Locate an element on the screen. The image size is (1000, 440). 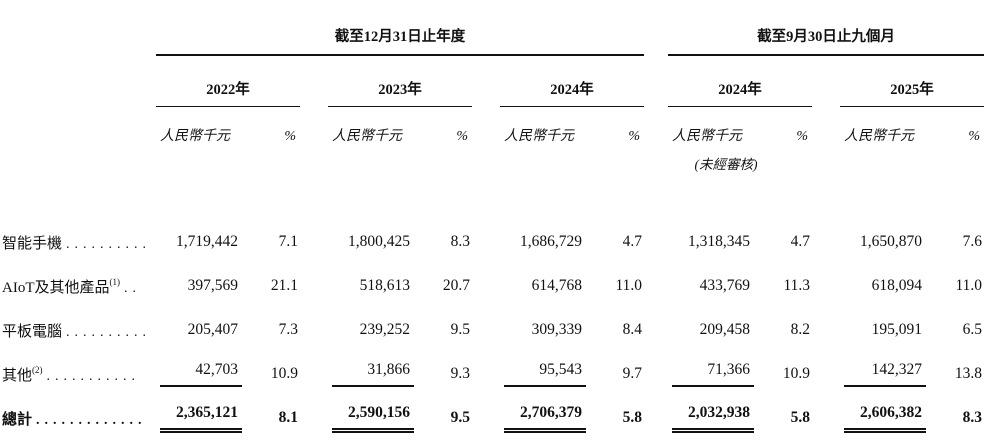
amount-cell: 1,719,442 is located at coordinates (207, 241).